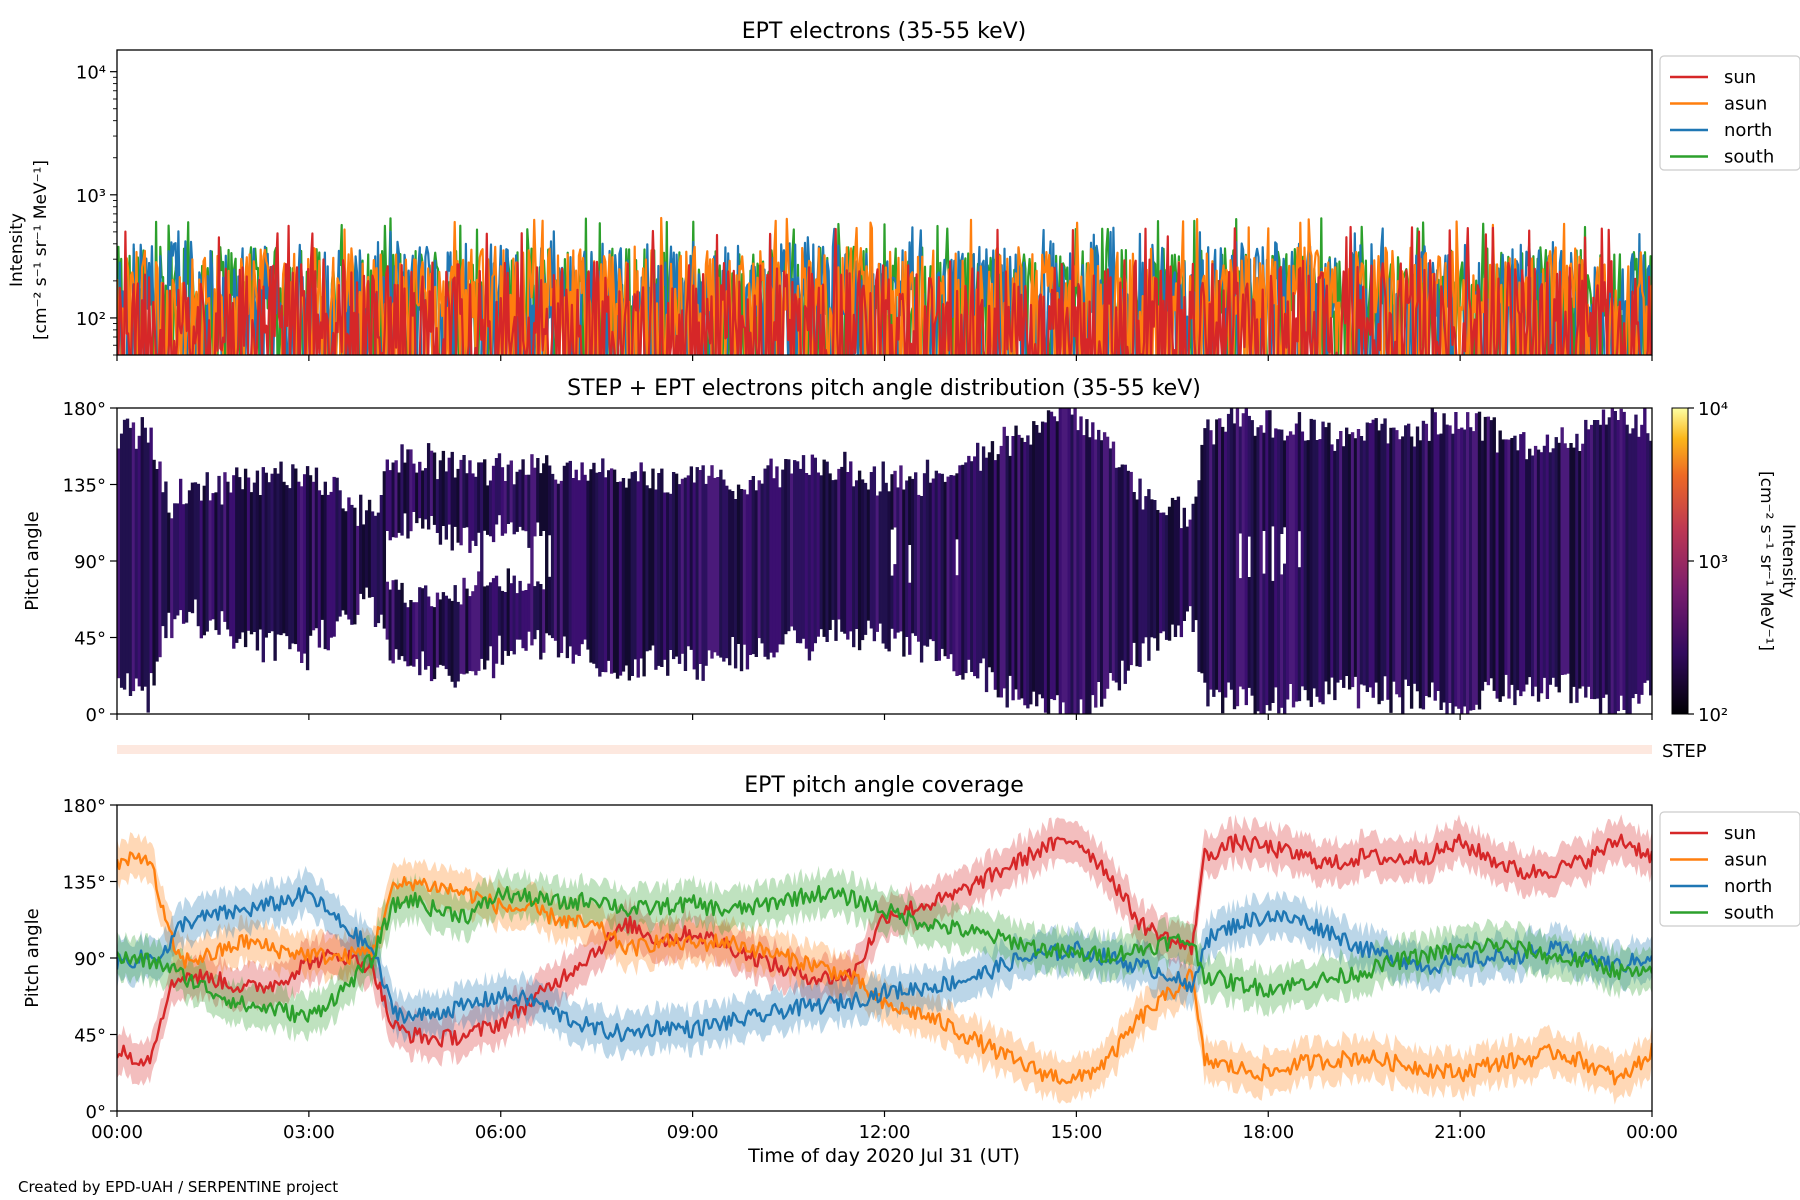  I want to click on band-south, so click(884, 954).